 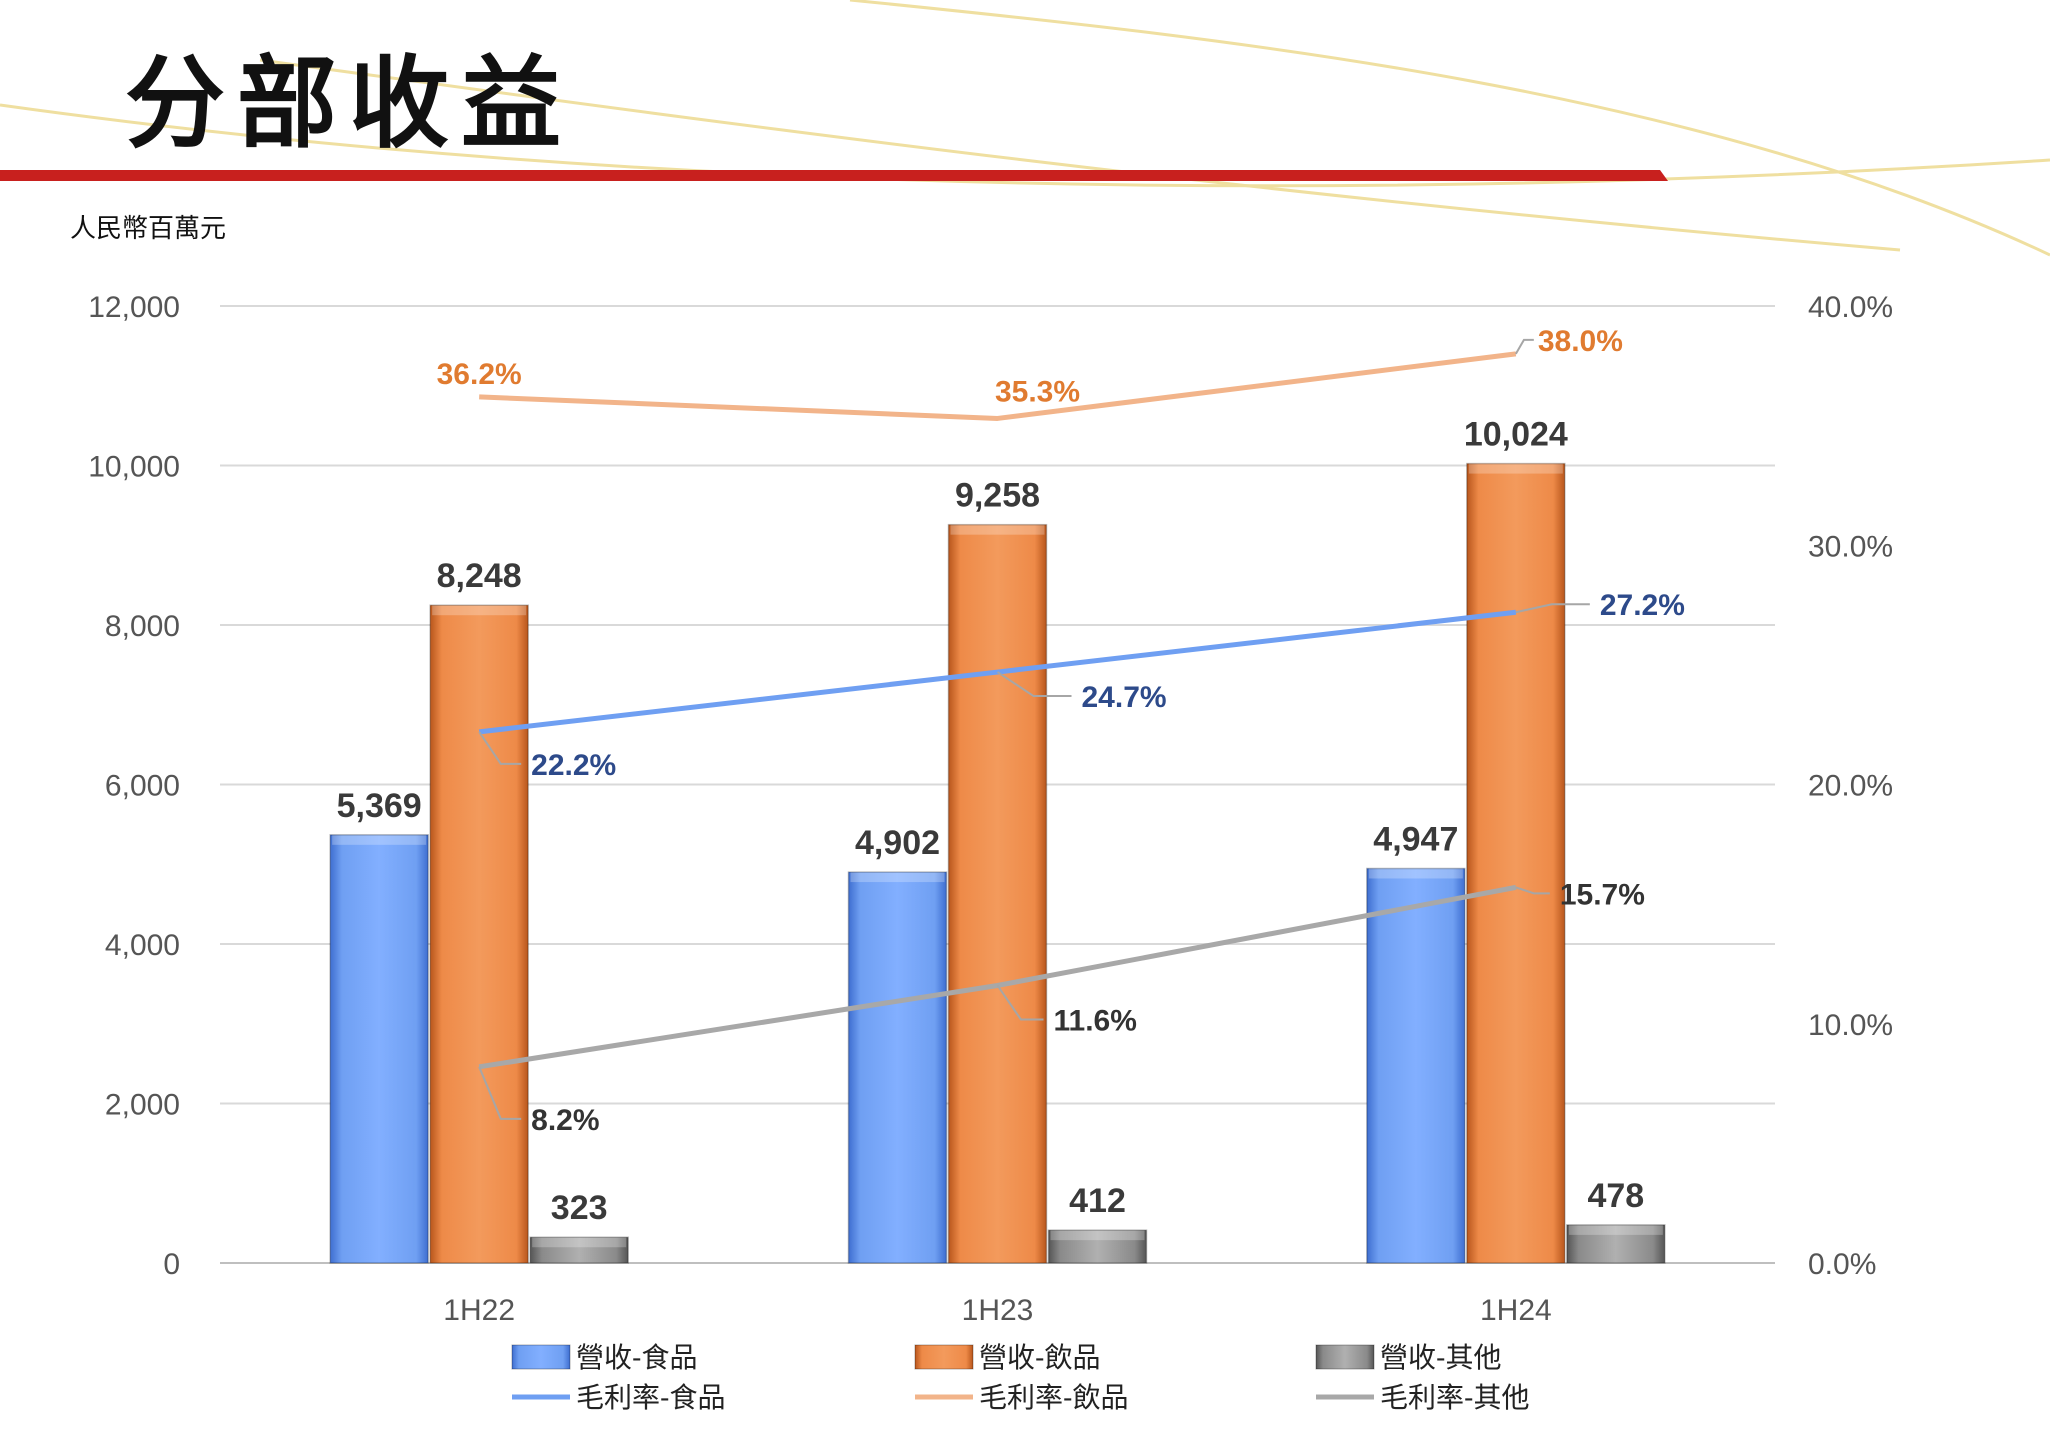 I want to click on legend-item: 營收-其他, so click(x=1408, y=1357).